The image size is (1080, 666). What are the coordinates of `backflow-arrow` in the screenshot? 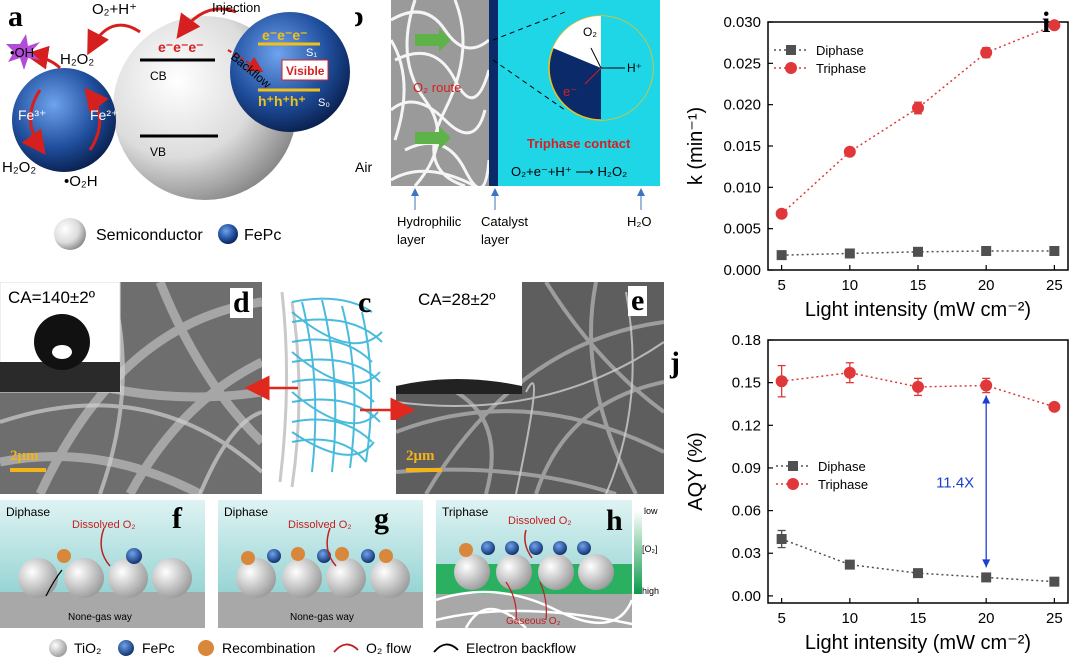 It's located at (245, 61).